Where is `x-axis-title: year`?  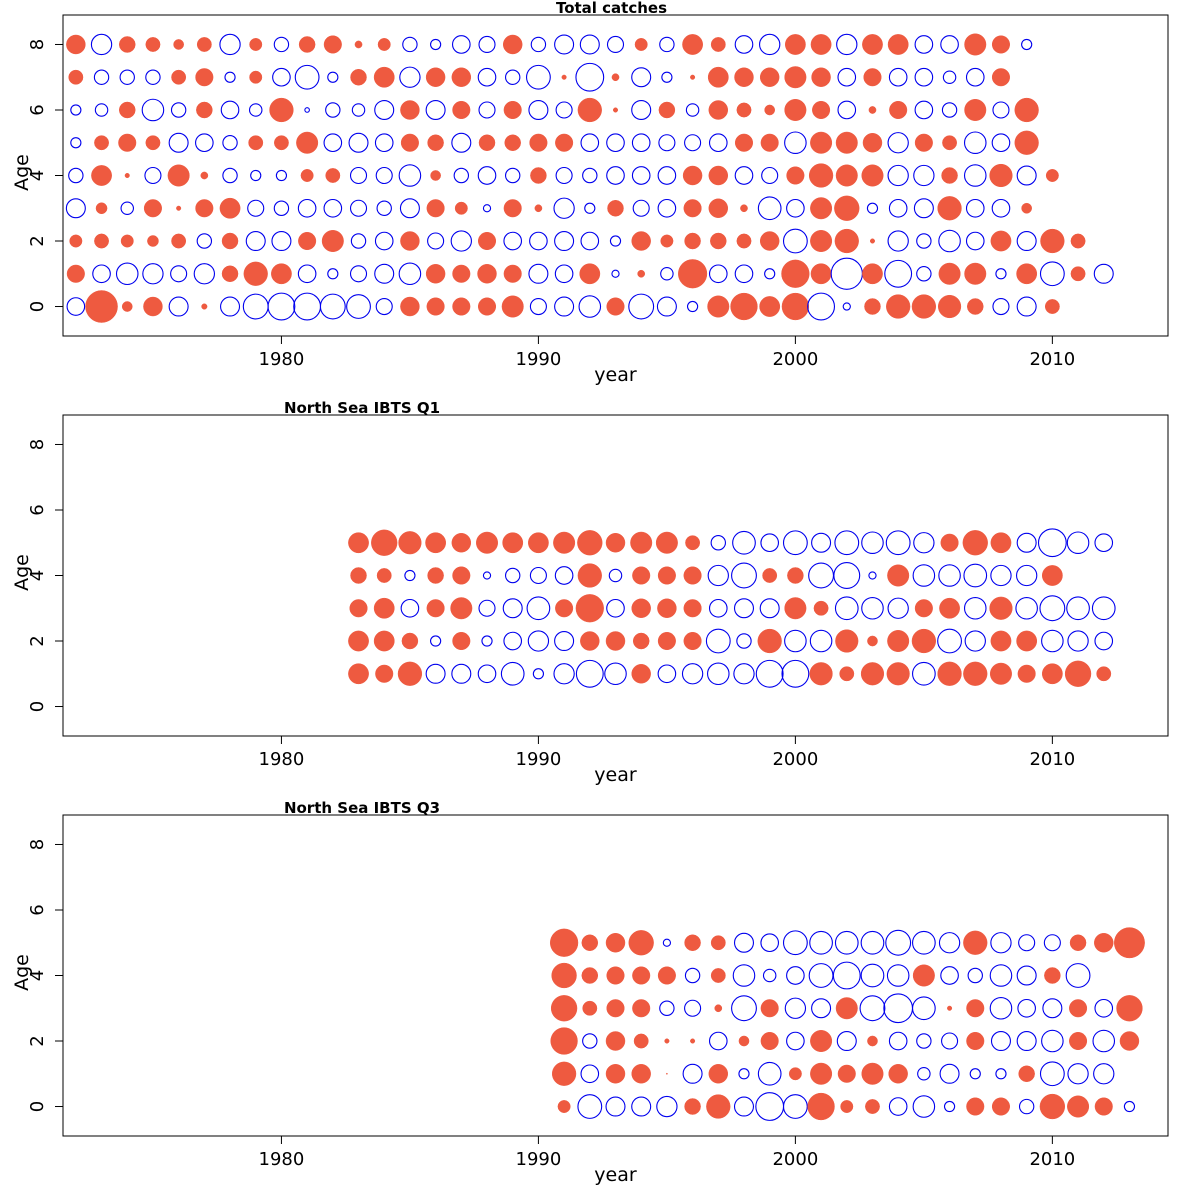 x-axis-title: year is located at coordinates (615, 375).